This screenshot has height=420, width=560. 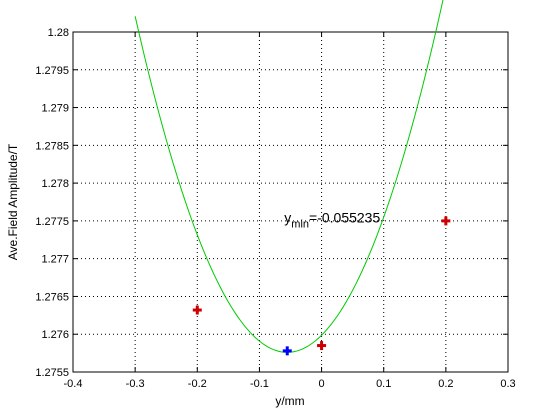 I want to click on x-tick-label: -0.4, so click(x=73, y=384).